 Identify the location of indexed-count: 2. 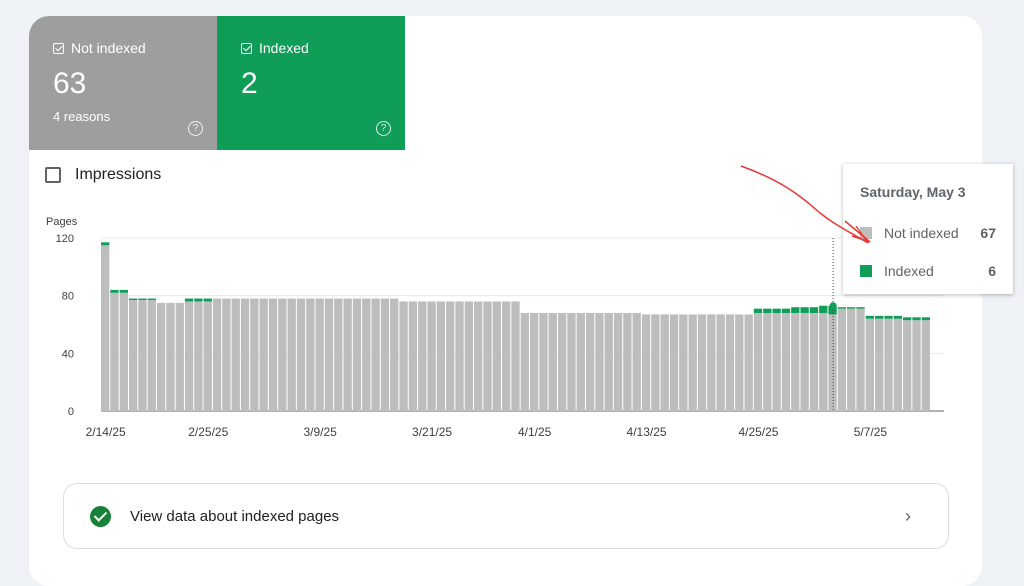
(249, 83).